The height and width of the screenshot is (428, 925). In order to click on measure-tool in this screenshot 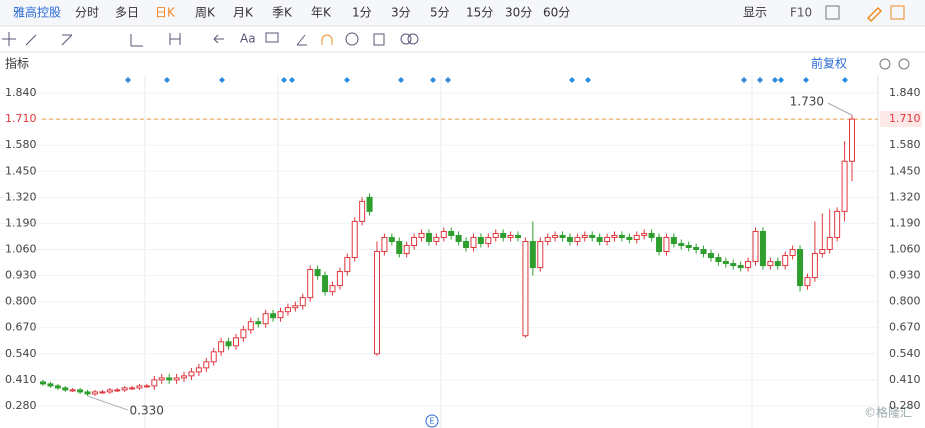, I will do `click(175, 39)`.